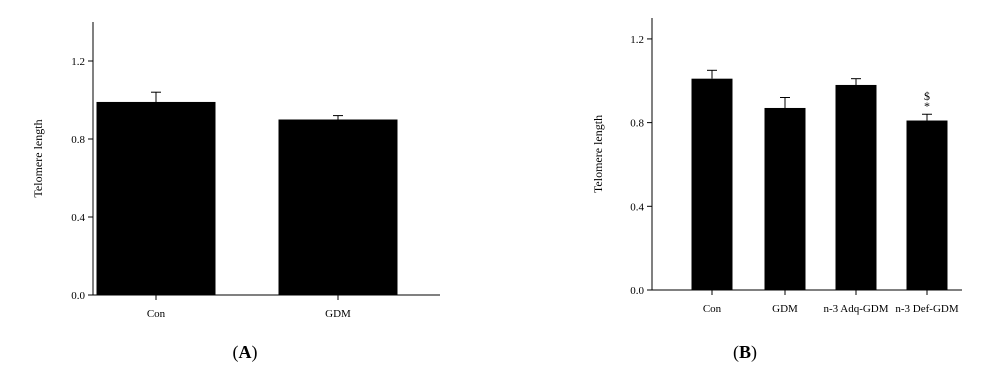  Describe the element at coordinates (245, 352) in the screenshot. I see `panel-label-a: (A)` at that location.